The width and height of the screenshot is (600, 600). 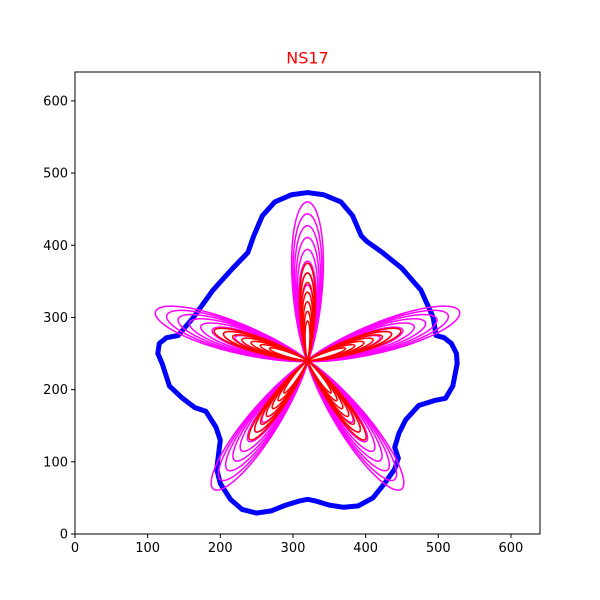 What do you see at coordinates (511, 548) in the screenshot?
I see `x-tick-label: 600` at bounding box center [511, 548].